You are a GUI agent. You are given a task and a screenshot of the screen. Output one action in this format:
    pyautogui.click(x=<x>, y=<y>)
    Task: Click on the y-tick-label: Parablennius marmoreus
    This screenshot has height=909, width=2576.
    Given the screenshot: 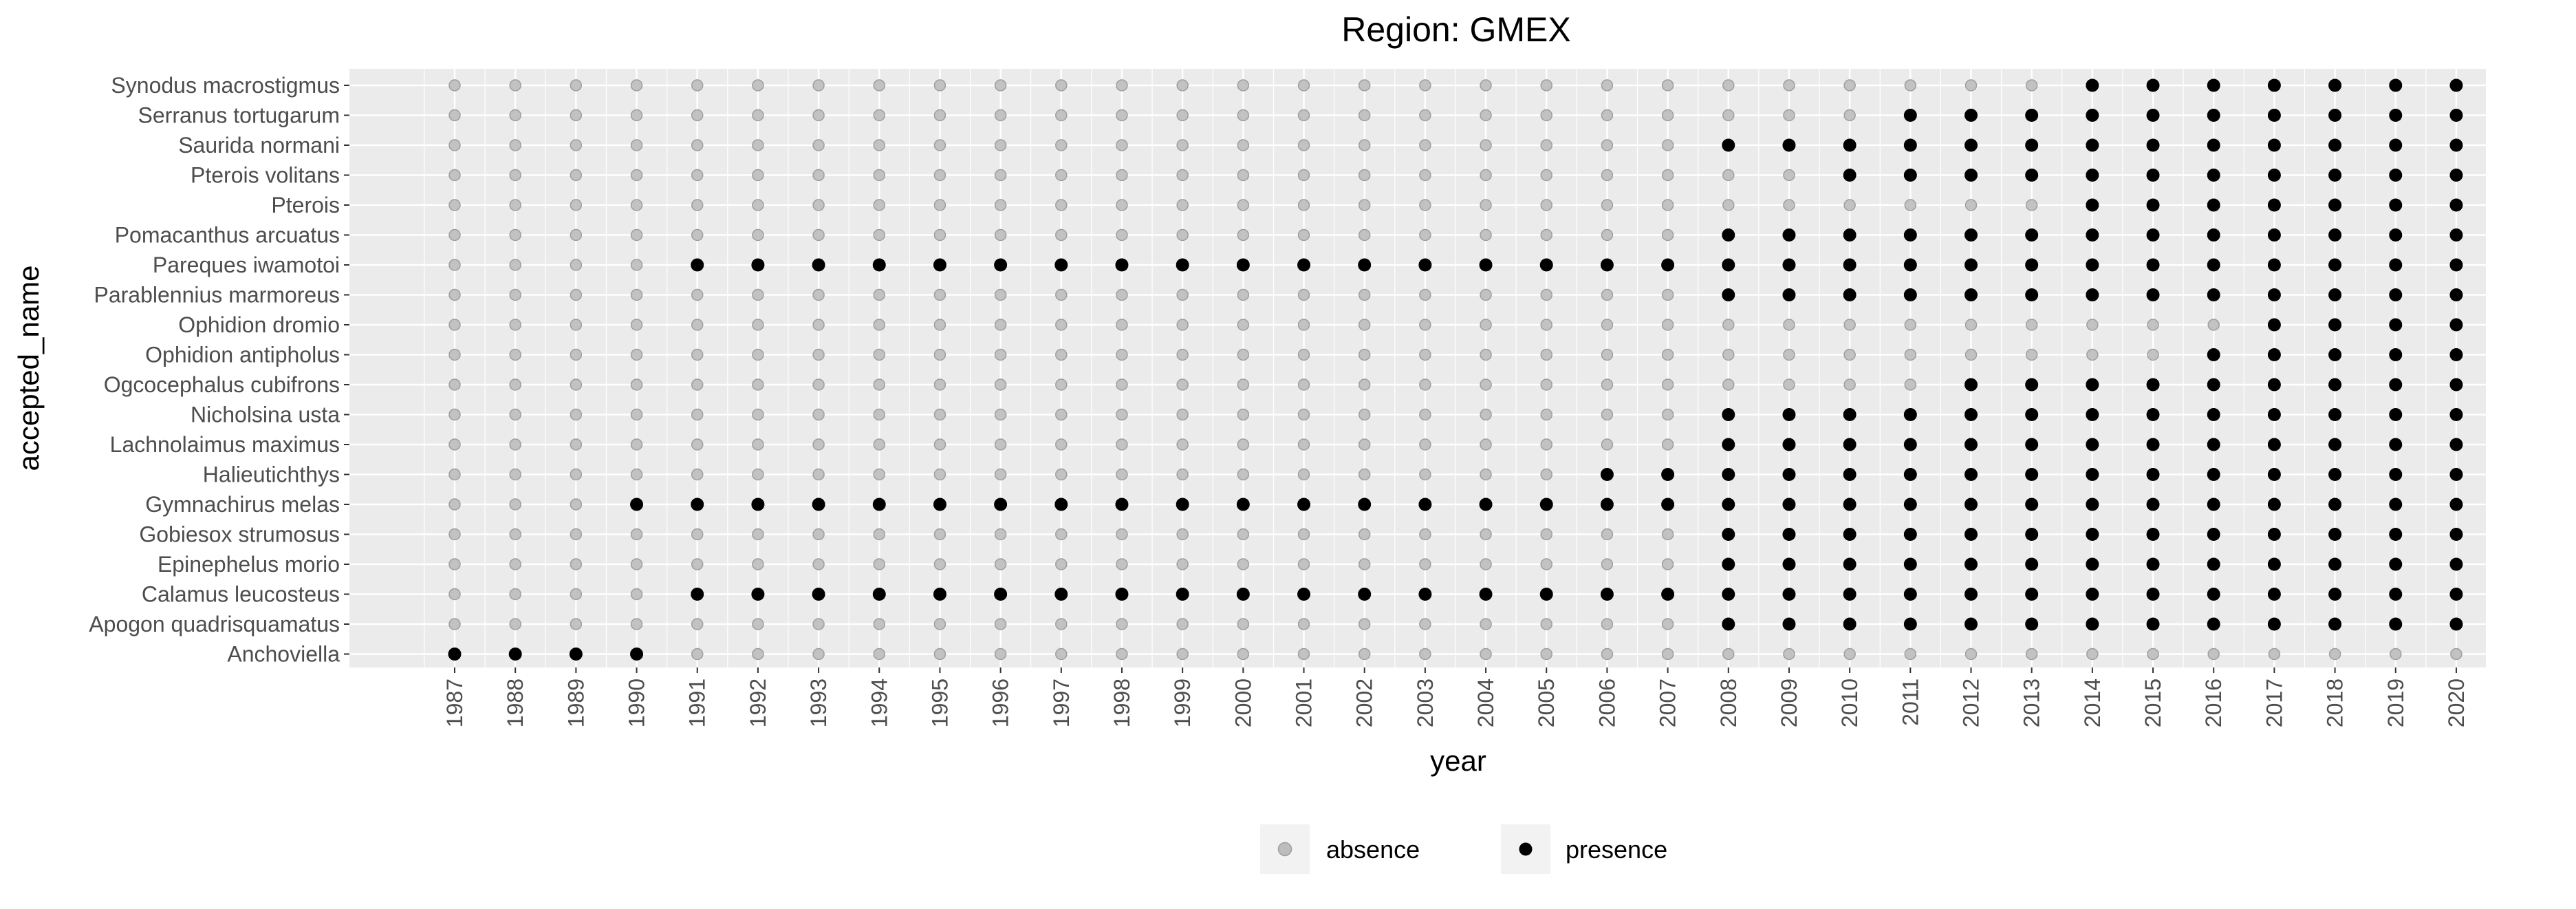 What is the action you would take?
    pyautogui.click(x=217, y=295)
    